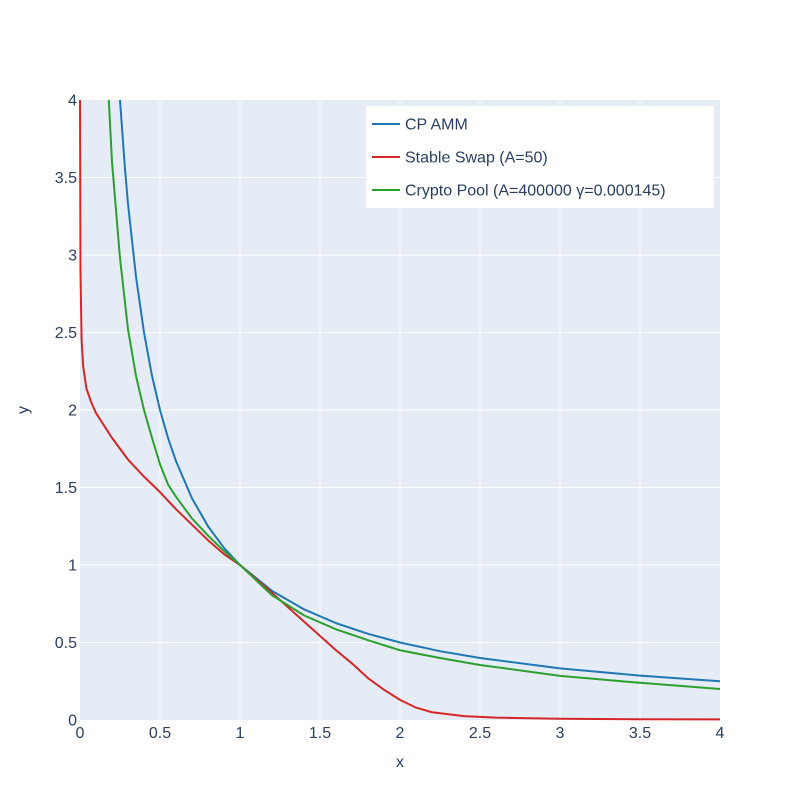  Describe the element at coordinates (560, 733) in the screenshot. I see `x-tick-label: 3` at that location.